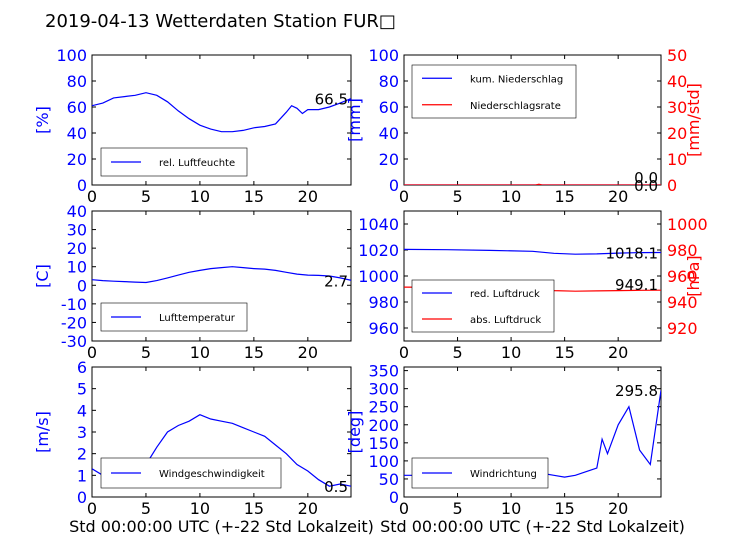 The width and height of the screenshot is (736, 552). I want to click on y-tick-label: 250, so click(383, 407).